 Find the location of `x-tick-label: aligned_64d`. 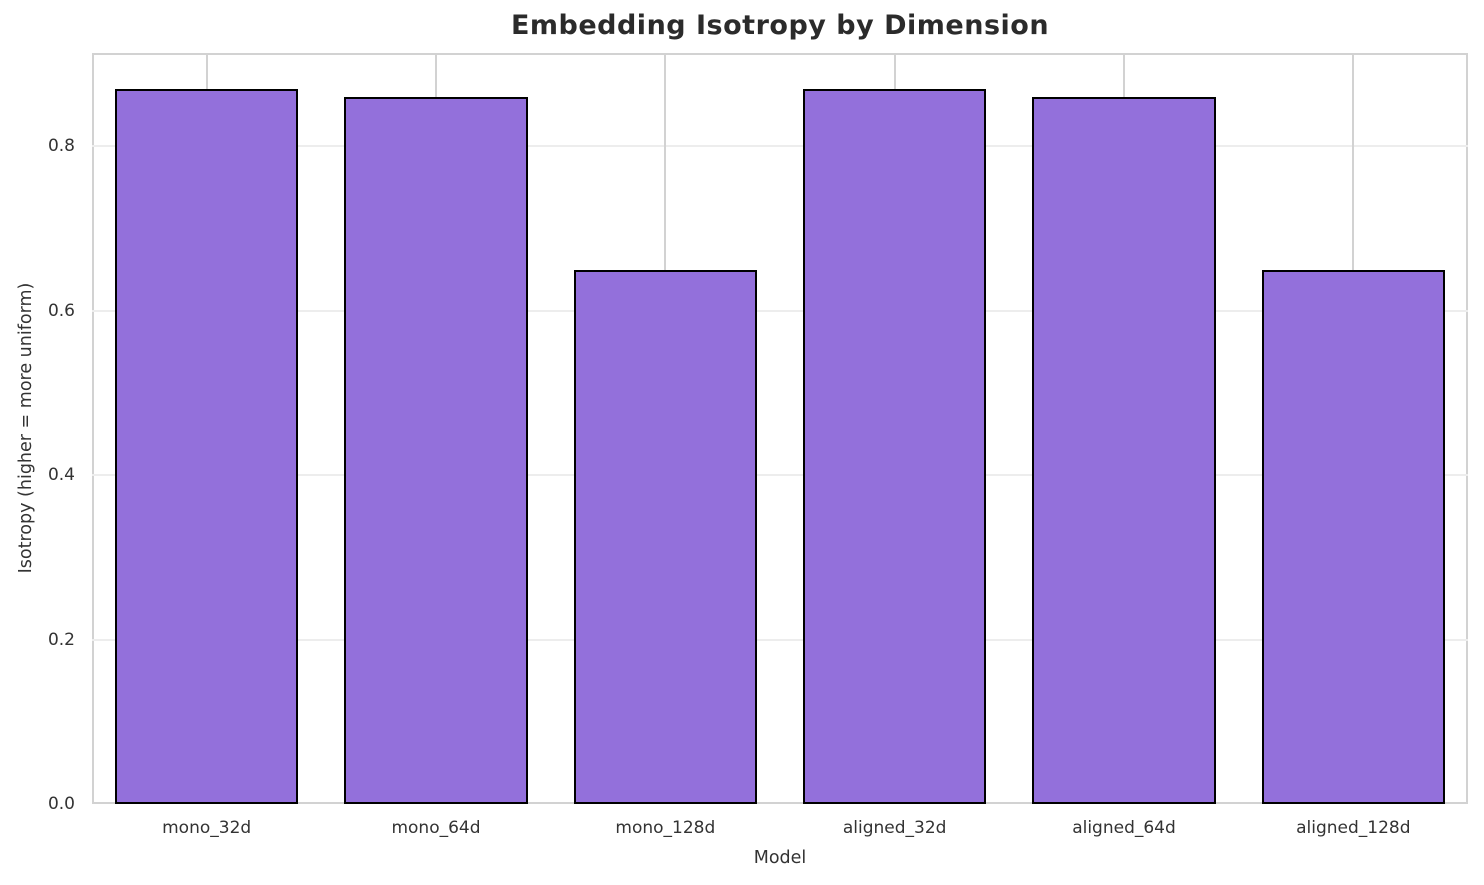

x-tick-label: aligned_64d is located at coordinates (1124, 828).